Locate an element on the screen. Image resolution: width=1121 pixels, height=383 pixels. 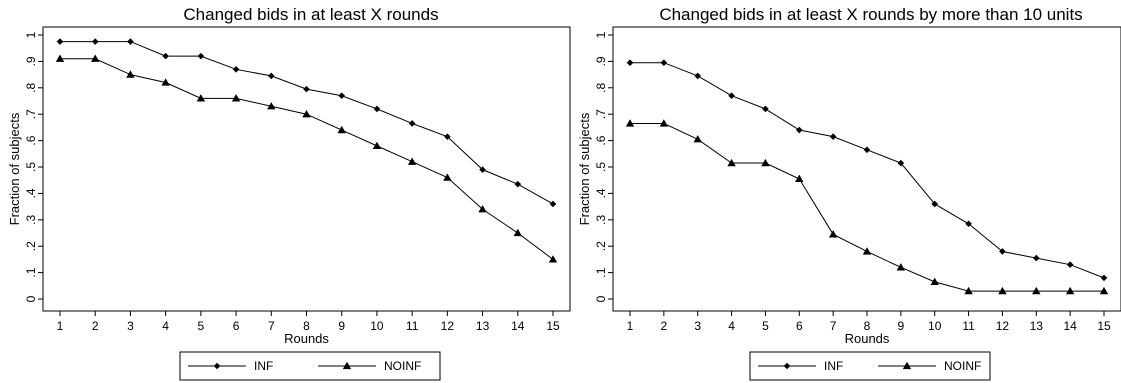
x-tick-label: 9 is located at coordinates (901, 326).